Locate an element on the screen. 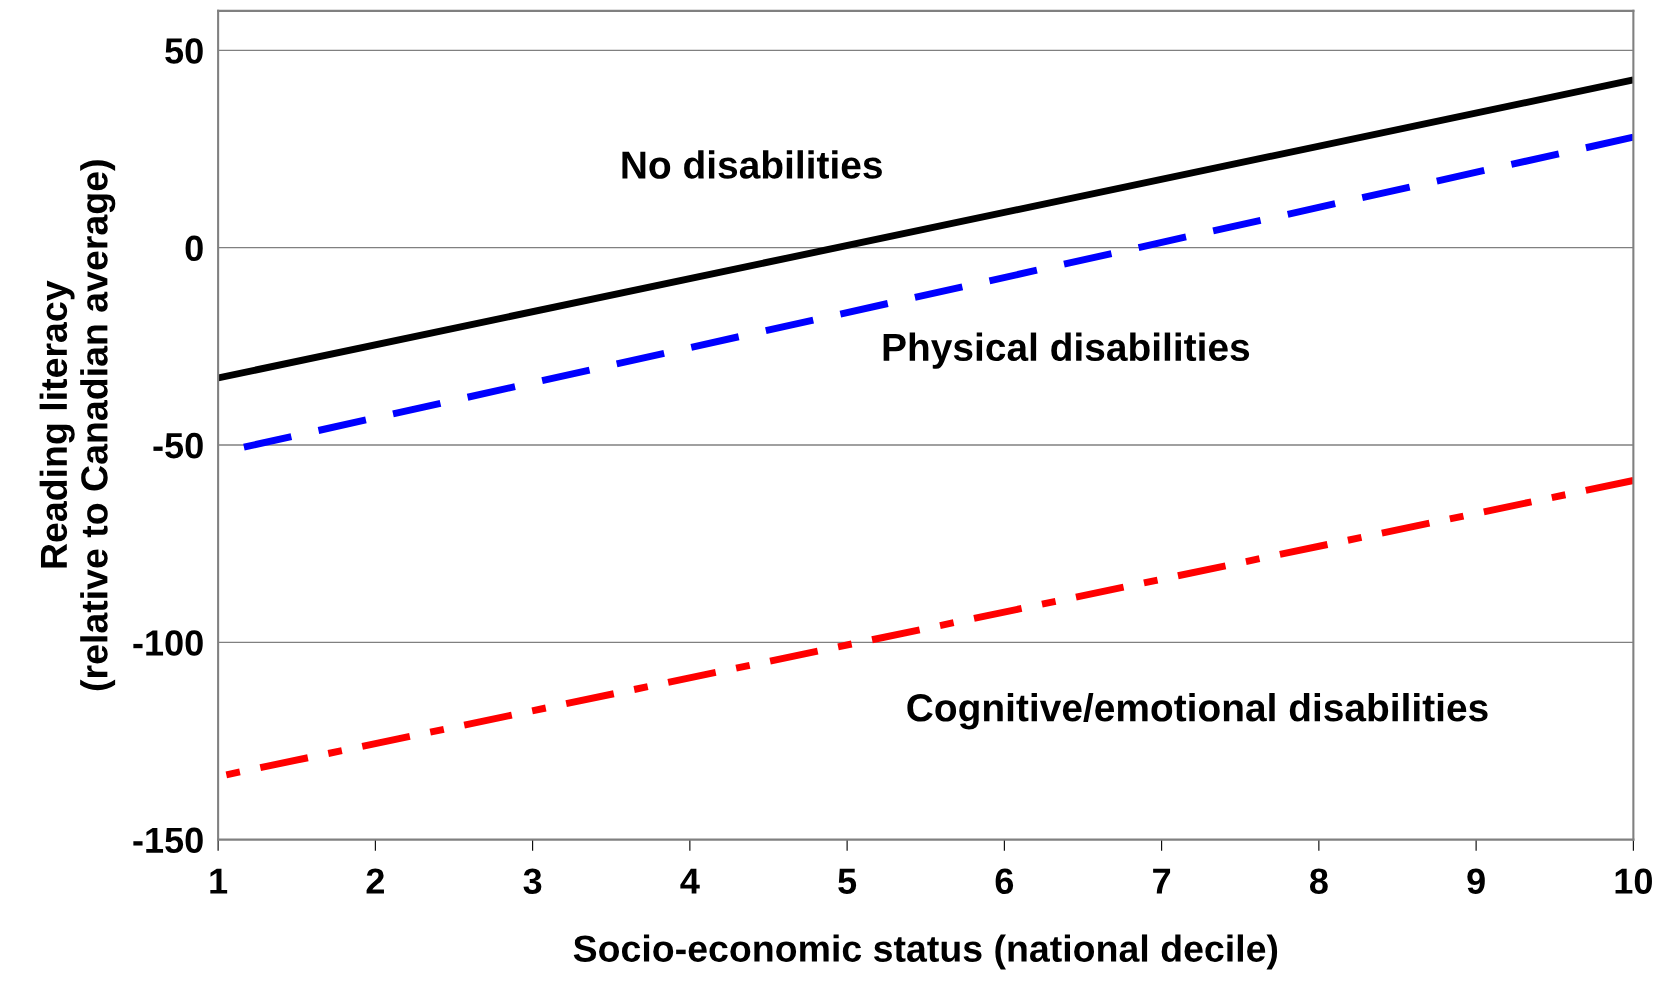 This screenshot has height=989, width=1665. y-tick-label: -50 is located at coordinates (178, 445).